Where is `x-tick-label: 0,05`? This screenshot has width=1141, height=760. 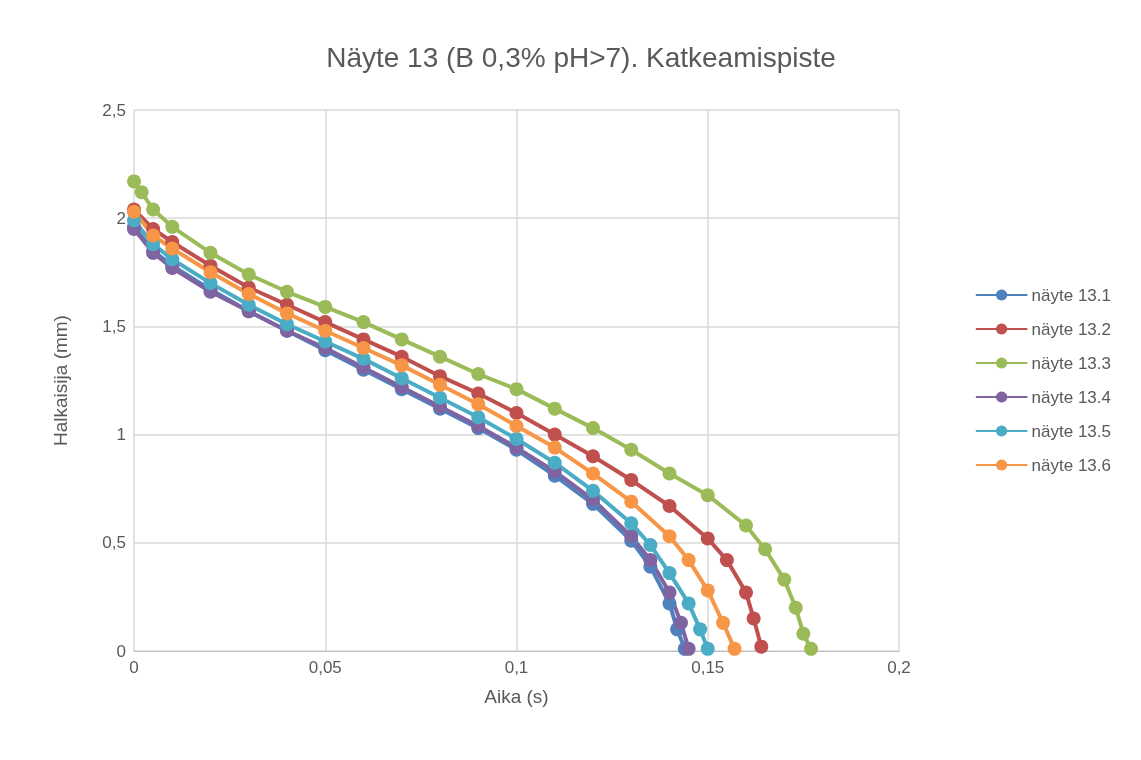
x-tick-label: 0,05 is located at coordinates (325, 667).